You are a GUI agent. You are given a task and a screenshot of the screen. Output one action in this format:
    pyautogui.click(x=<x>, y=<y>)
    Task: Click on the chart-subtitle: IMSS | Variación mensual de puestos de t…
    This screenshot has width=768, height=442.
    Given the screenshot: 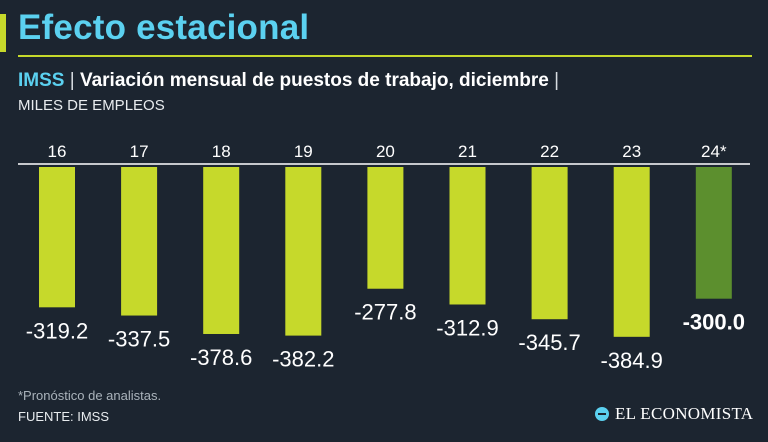 What is the action you would take?
    pyautogui.click(x=288, y=81)
    